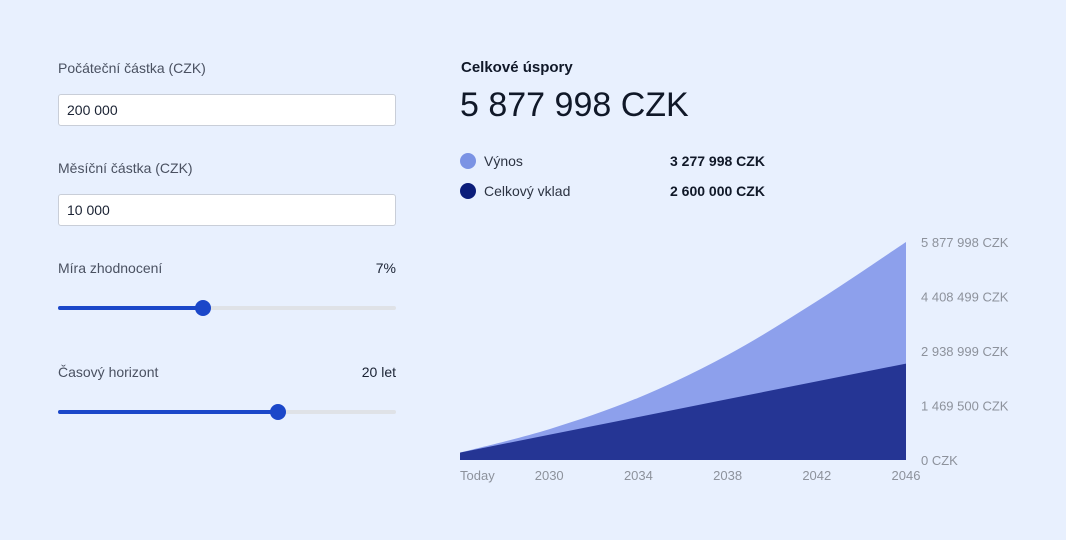 This screenshot has height=540, width=1066. I want to click on legend-dot-deposit, so click(468, 191).